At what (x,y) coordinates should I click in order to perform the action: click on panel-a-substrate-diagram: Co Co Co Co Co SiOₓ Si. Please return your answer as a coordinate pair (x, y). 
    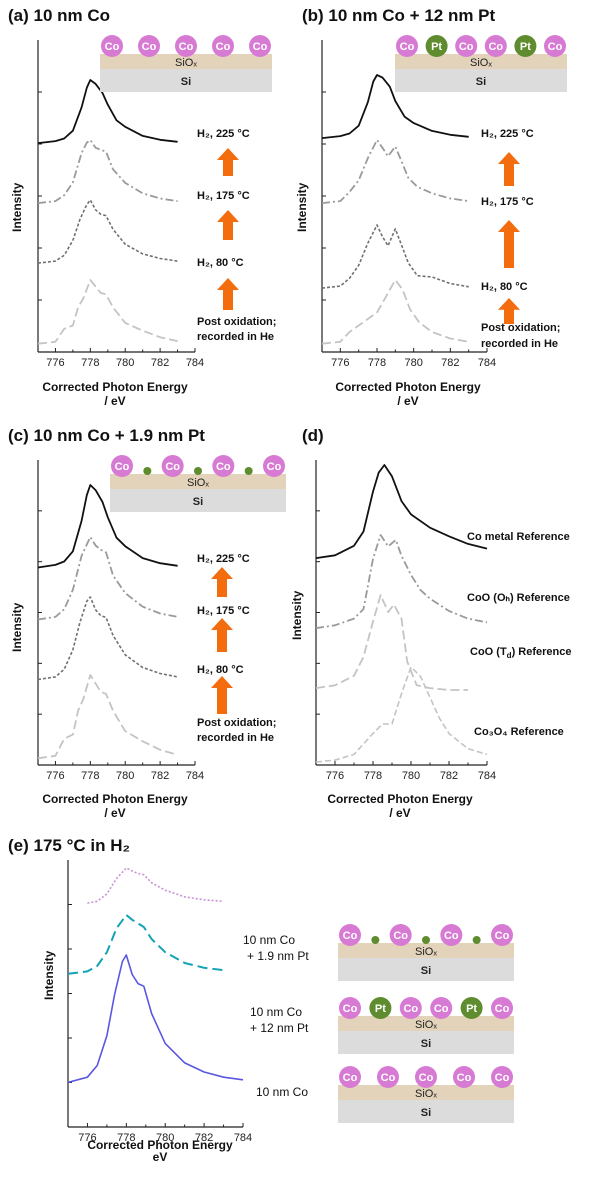
    Looking at the image, I should click on (186, 66).